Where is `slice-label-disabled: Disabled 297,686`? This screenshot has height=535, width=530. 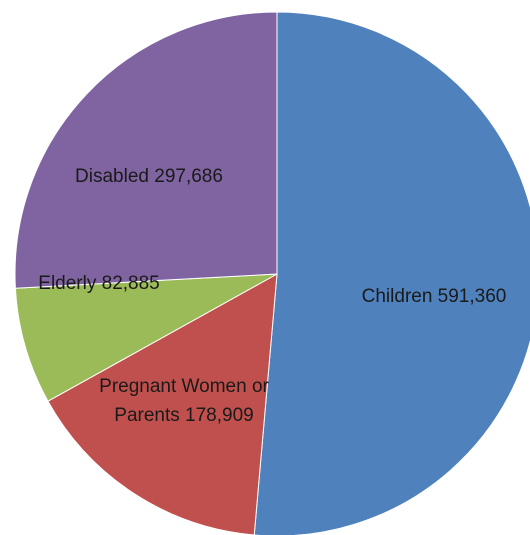
slice-label-disabled: Disabled 297,686 is located at coordinates (149, 176).